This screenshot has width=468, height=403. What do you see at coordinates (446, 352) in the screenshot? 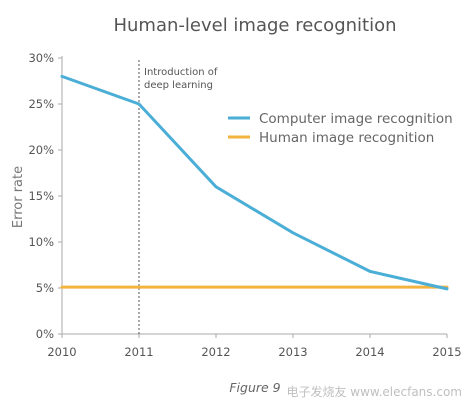
I see `x-tick-label: 2015` at bounding box center [446, 352].